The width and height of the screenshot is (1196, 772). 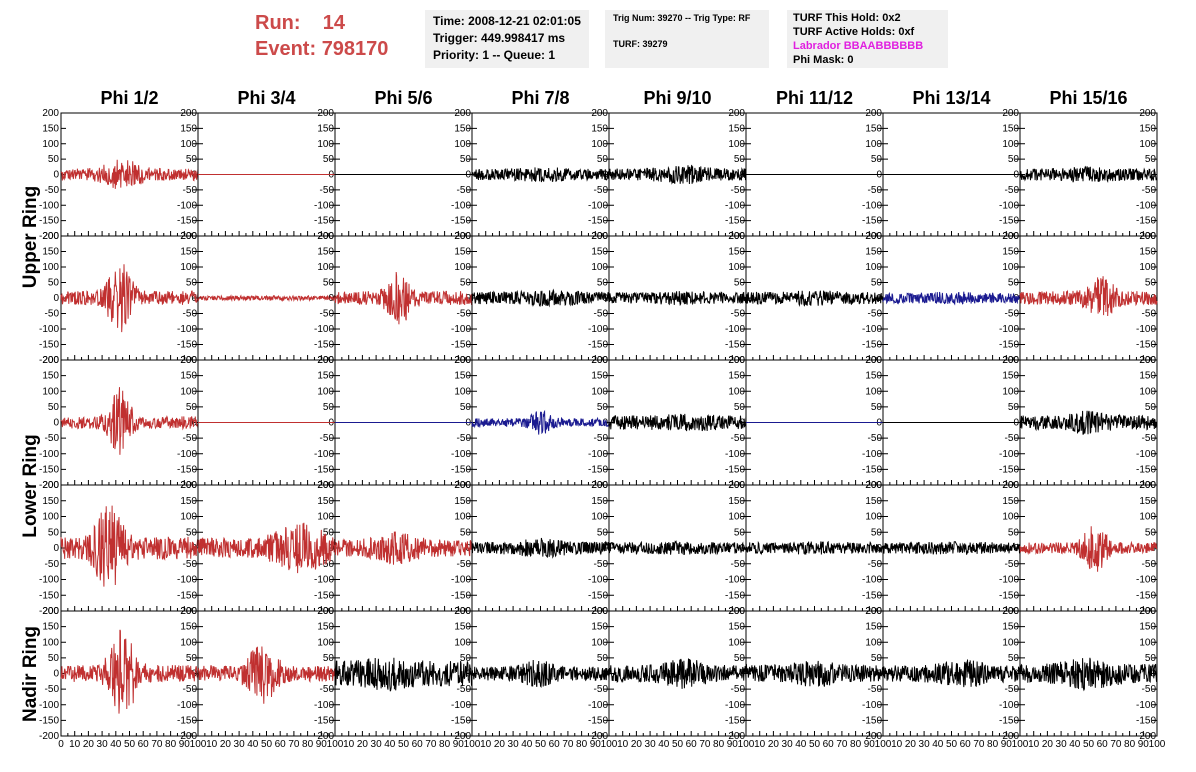 I want to click on x-tick-label: 40, so click(x=253, y=744).